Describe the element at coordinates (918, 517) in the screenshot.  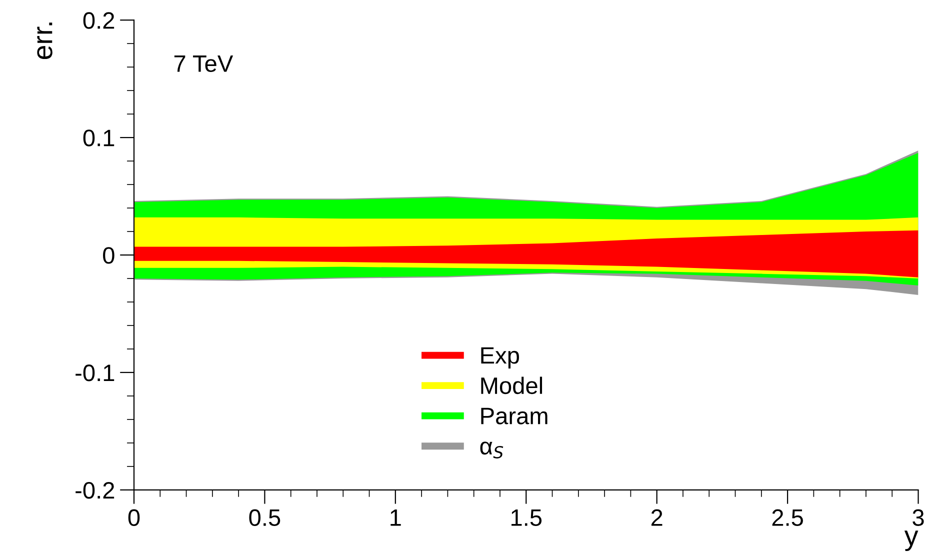
I see `x-tick-label: 3` at that location.